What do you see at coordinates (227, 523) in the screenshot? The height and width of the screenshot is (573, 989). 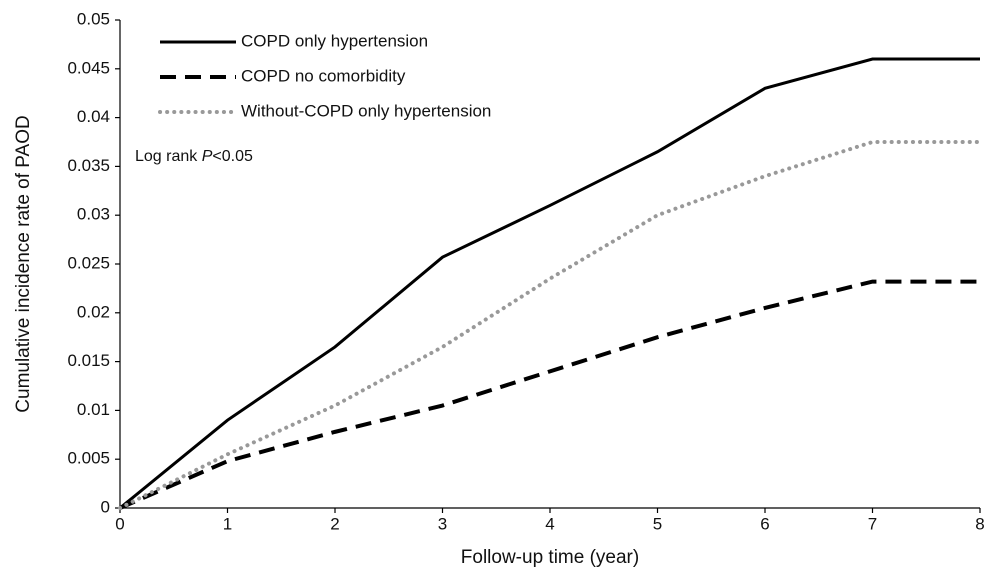 I see `x-tick-label: 1` at bounding box center [227, 523].